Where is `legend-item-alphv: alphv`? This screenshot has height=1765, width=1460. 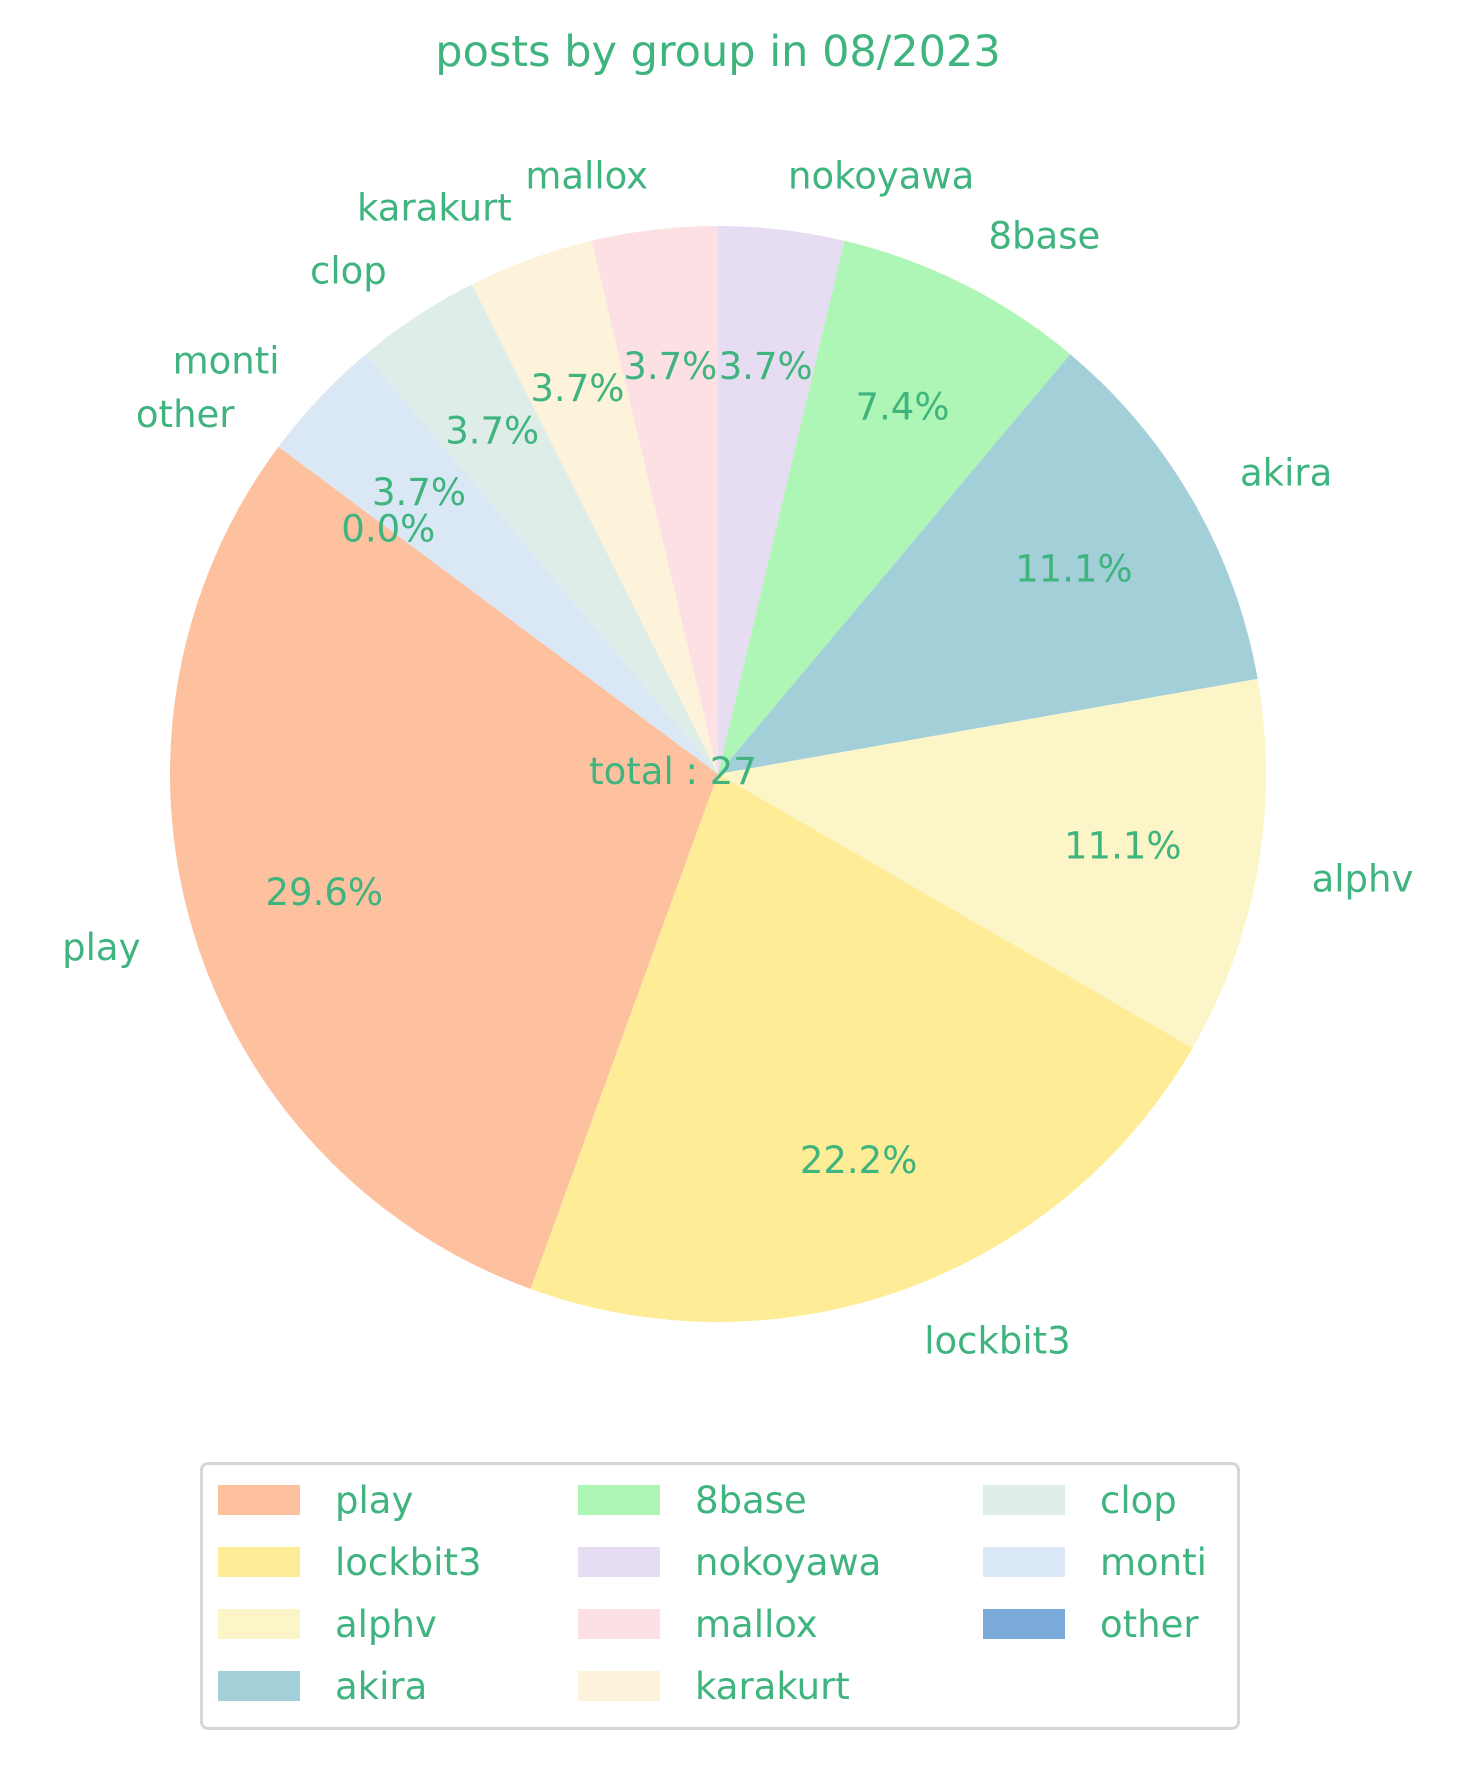 legend-item-alphv: alphv is located at coordinates (327, 1624).